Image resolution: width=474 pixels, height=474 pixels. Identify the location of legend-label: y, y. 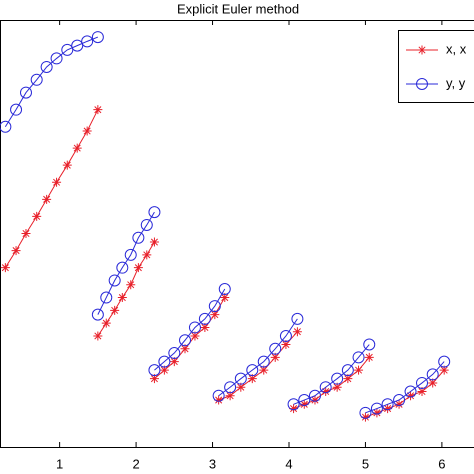
(456, 82).